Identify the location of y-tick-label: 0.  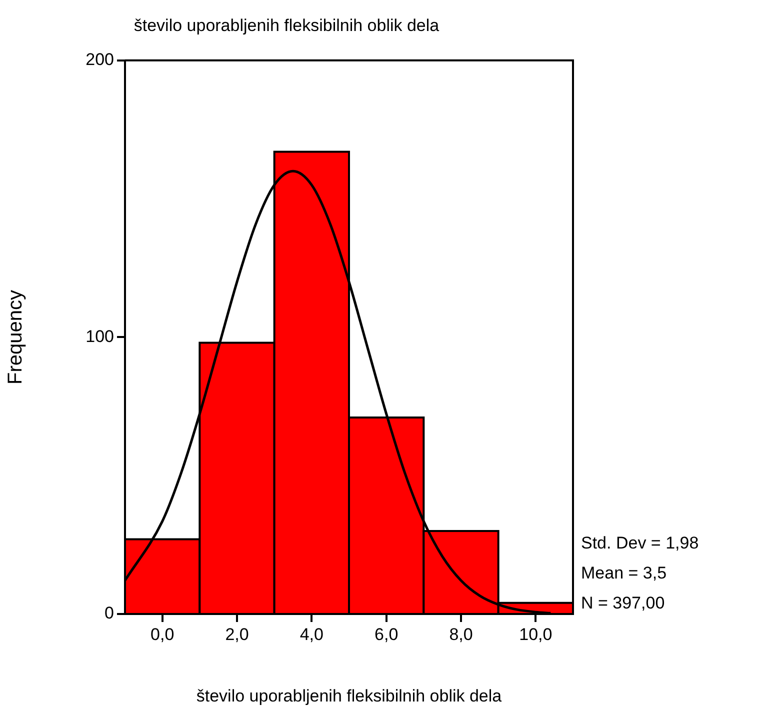
(109, 613).